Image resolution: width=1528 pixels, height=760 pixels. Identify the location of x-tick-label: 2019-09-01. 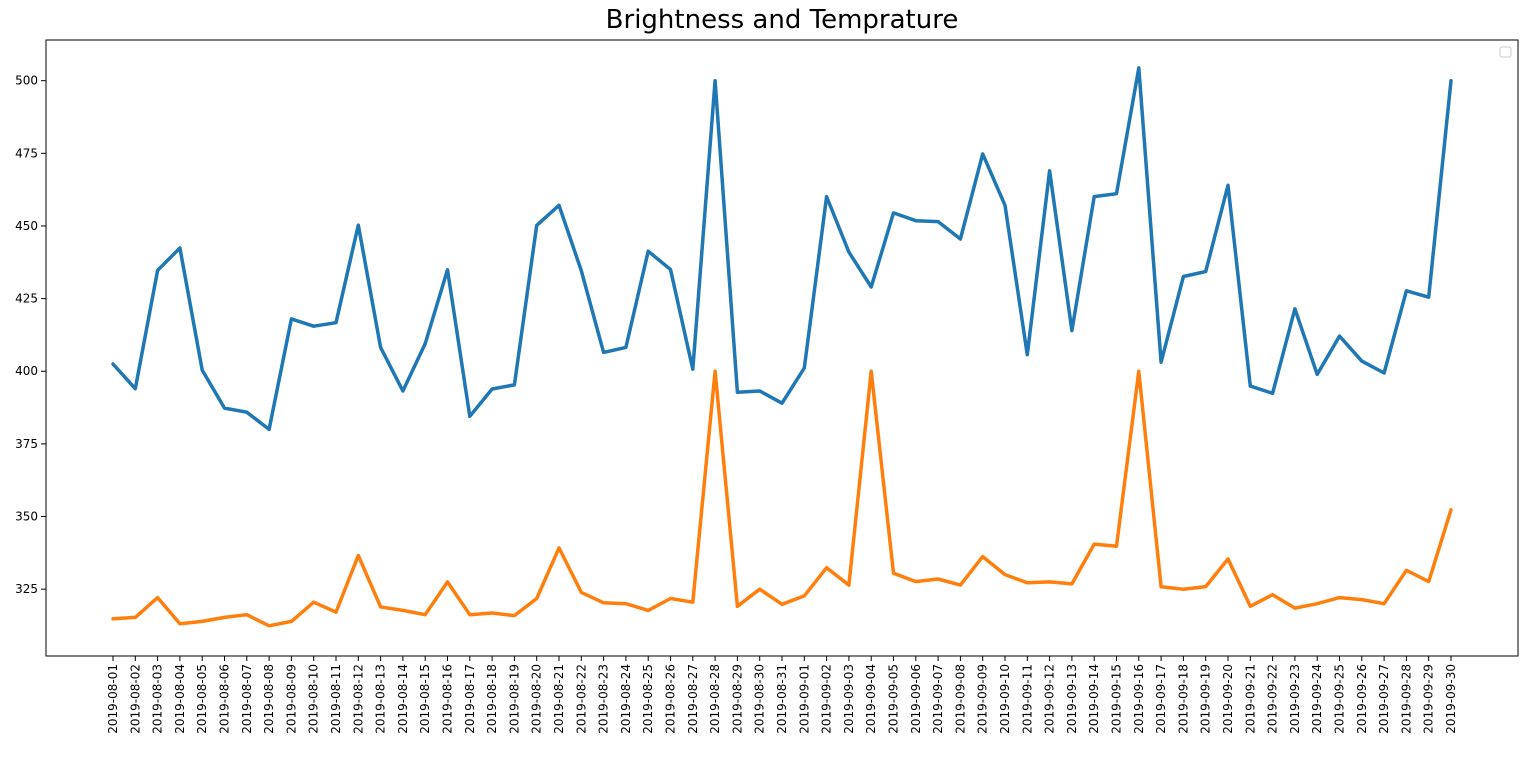
(804, 699).